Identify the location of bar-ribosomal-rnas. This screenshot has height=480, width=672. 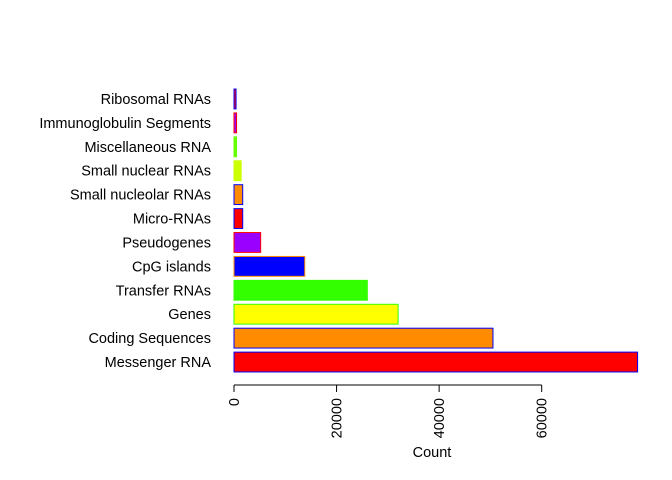
(235, 99).